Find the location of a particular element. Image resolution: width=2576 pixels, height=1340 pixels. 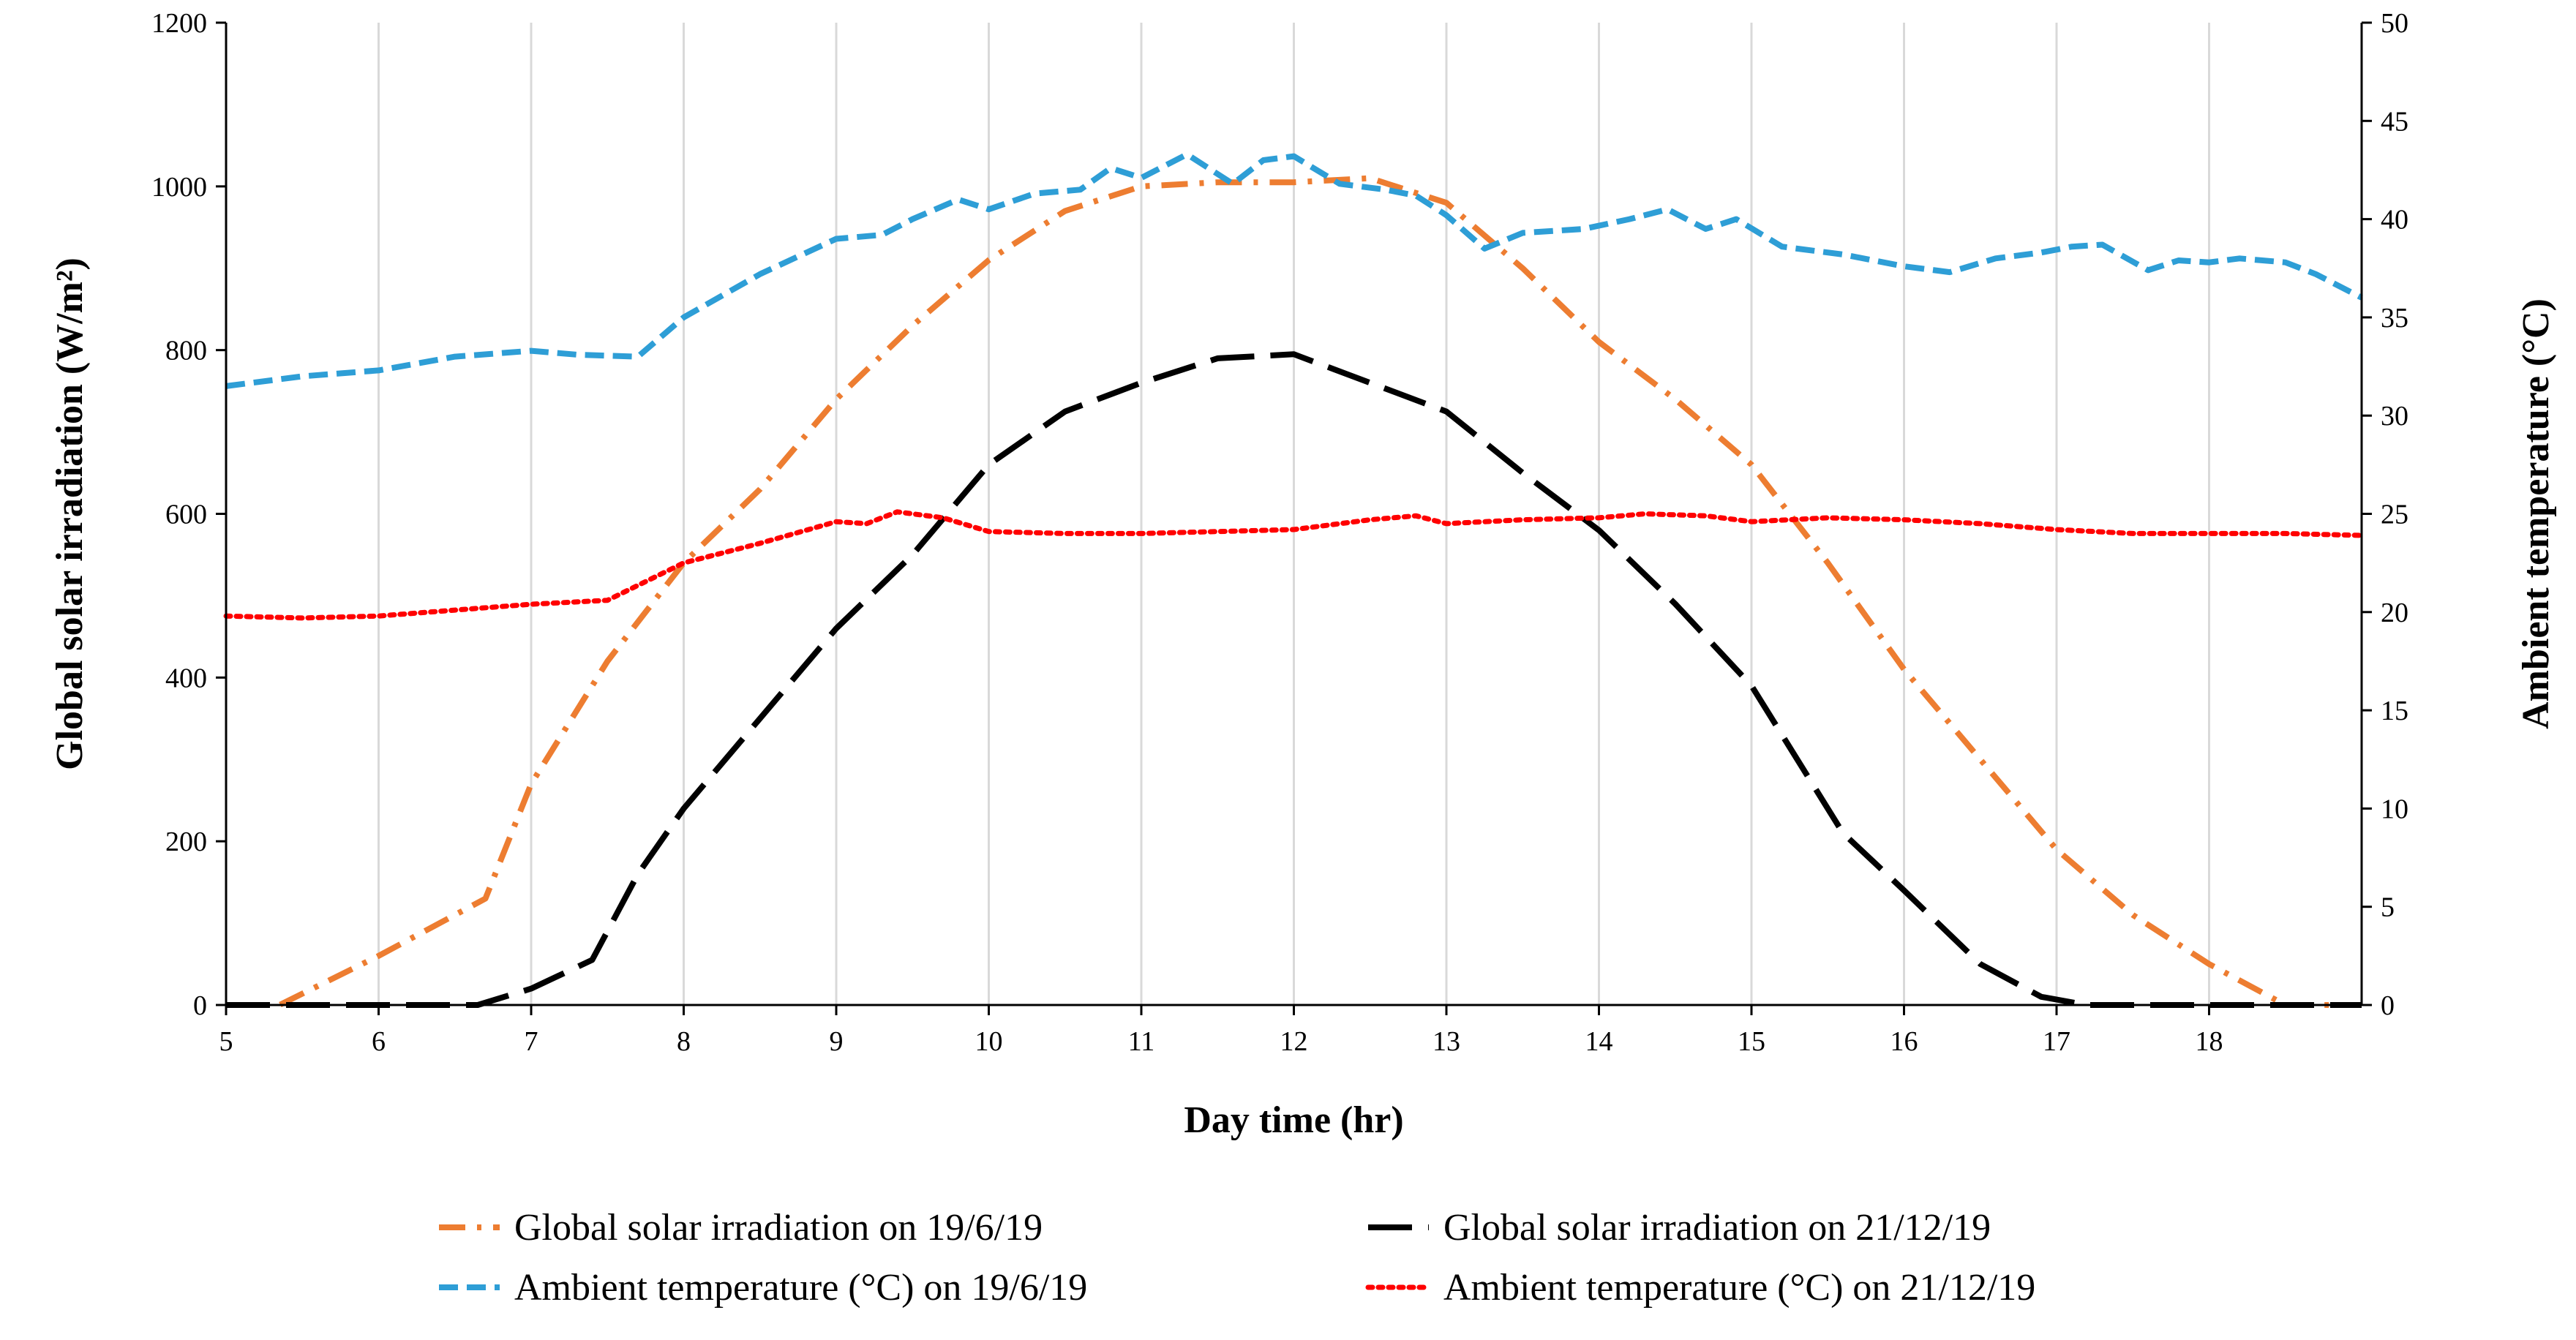

y2-tick-label: 15 is located at coordinates (2394, 711).